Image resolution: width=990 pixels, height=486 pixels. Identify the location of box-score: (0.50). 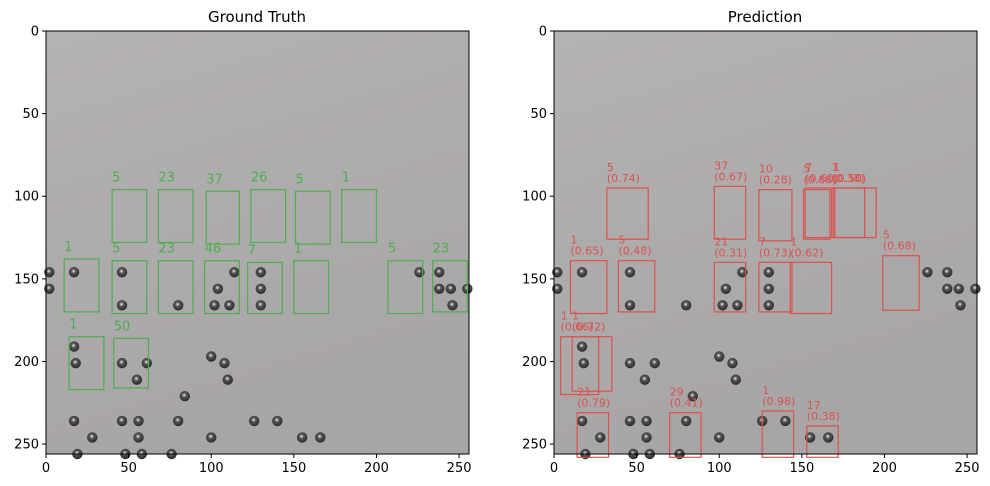
(849, 178).